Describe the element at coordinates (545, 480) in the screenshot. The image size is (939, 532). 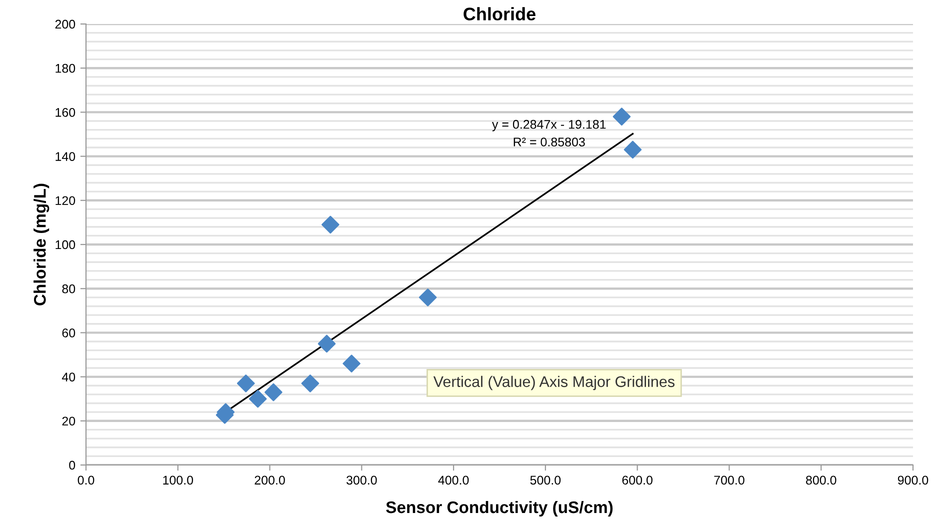
I see `x-tick-label: 500.0` at that location.